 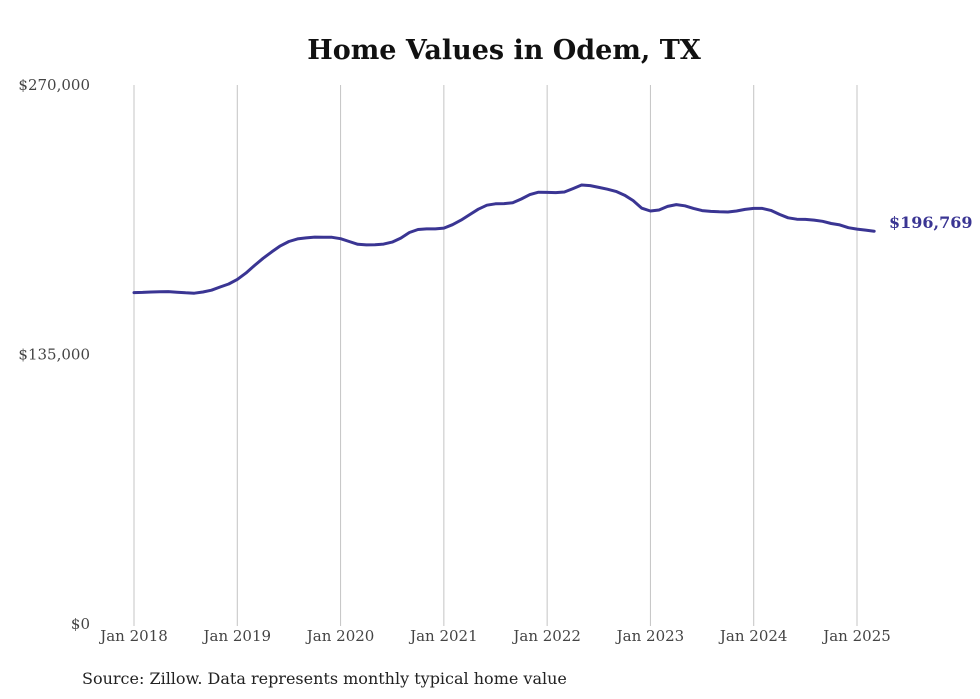 I want to click on y-axis-ticks: $0 $135,000 $270,000, so click(x=54, y=354).